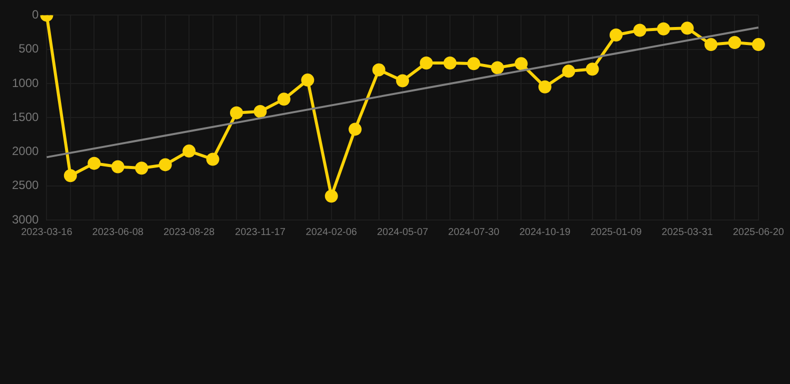 The width and height of the screenshot is (790, 384). I want to click on y-tick-label: 500, so click(29, 49).